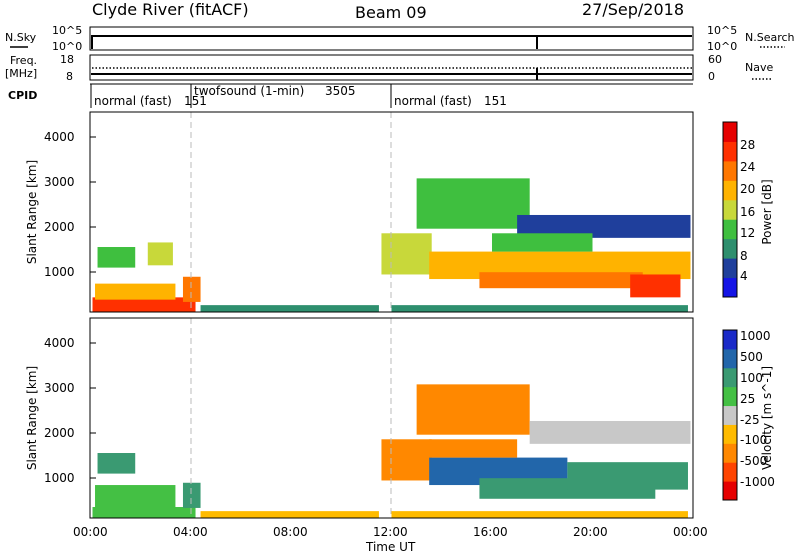 The width and height of the screenshot is (800, 558). What do you see at coordinates (633, 9) in the screenshot?
I see `date-title: 27/Sep/2018` at bounding box center [633, 9].